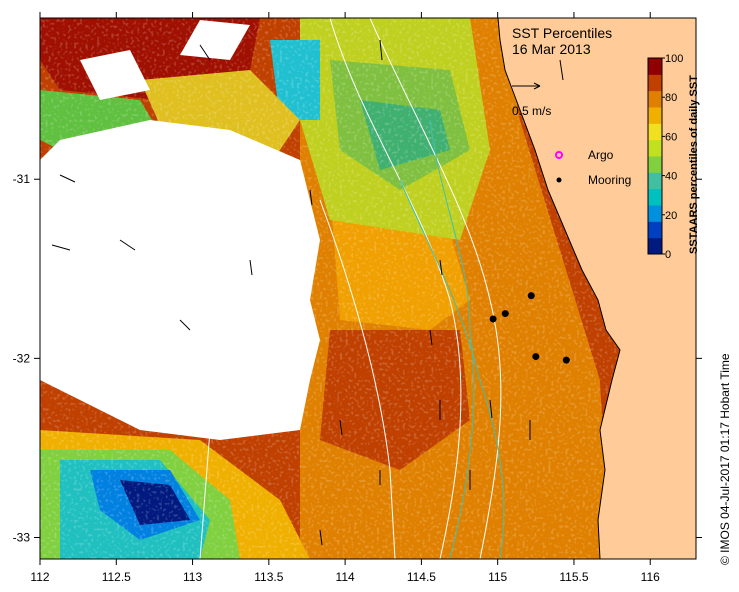 The height and width of the screenshot is (592, 739). I want to click on imos-credit: © IMOS 04-Jul-2017 01:17 Hobart Time, so click(725, 459).